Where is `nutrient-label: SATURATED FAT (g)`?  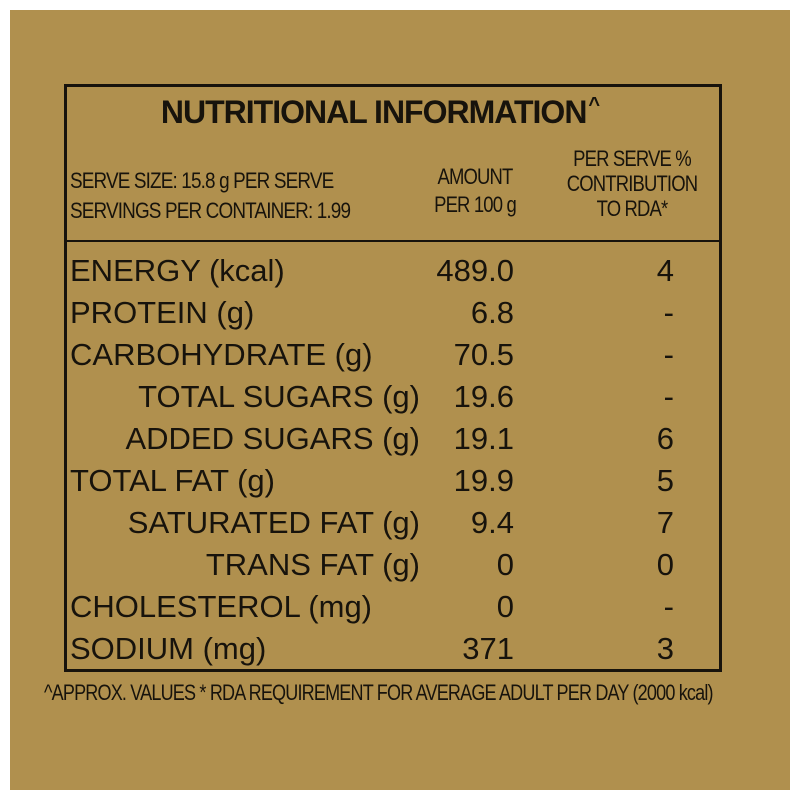 nutrient-label: SATURATED FAT (g) is located at coordinates (273, 522).